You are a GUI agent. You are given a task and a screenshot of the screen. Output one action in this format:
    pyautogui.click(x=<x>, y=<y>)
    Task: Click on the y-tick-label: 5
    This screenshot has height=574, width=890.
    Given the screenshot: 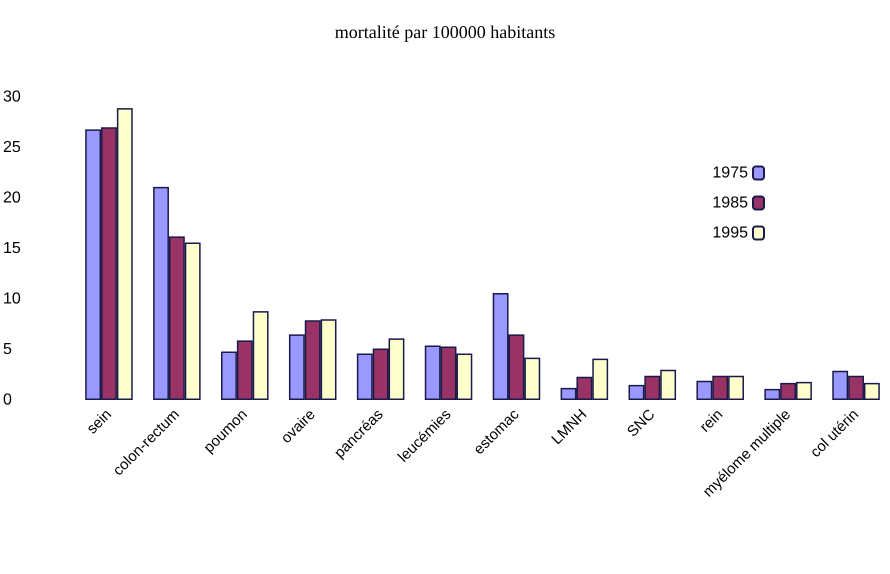 What is the action you would take?
    pyautogui.click(x=7, y=349)
    